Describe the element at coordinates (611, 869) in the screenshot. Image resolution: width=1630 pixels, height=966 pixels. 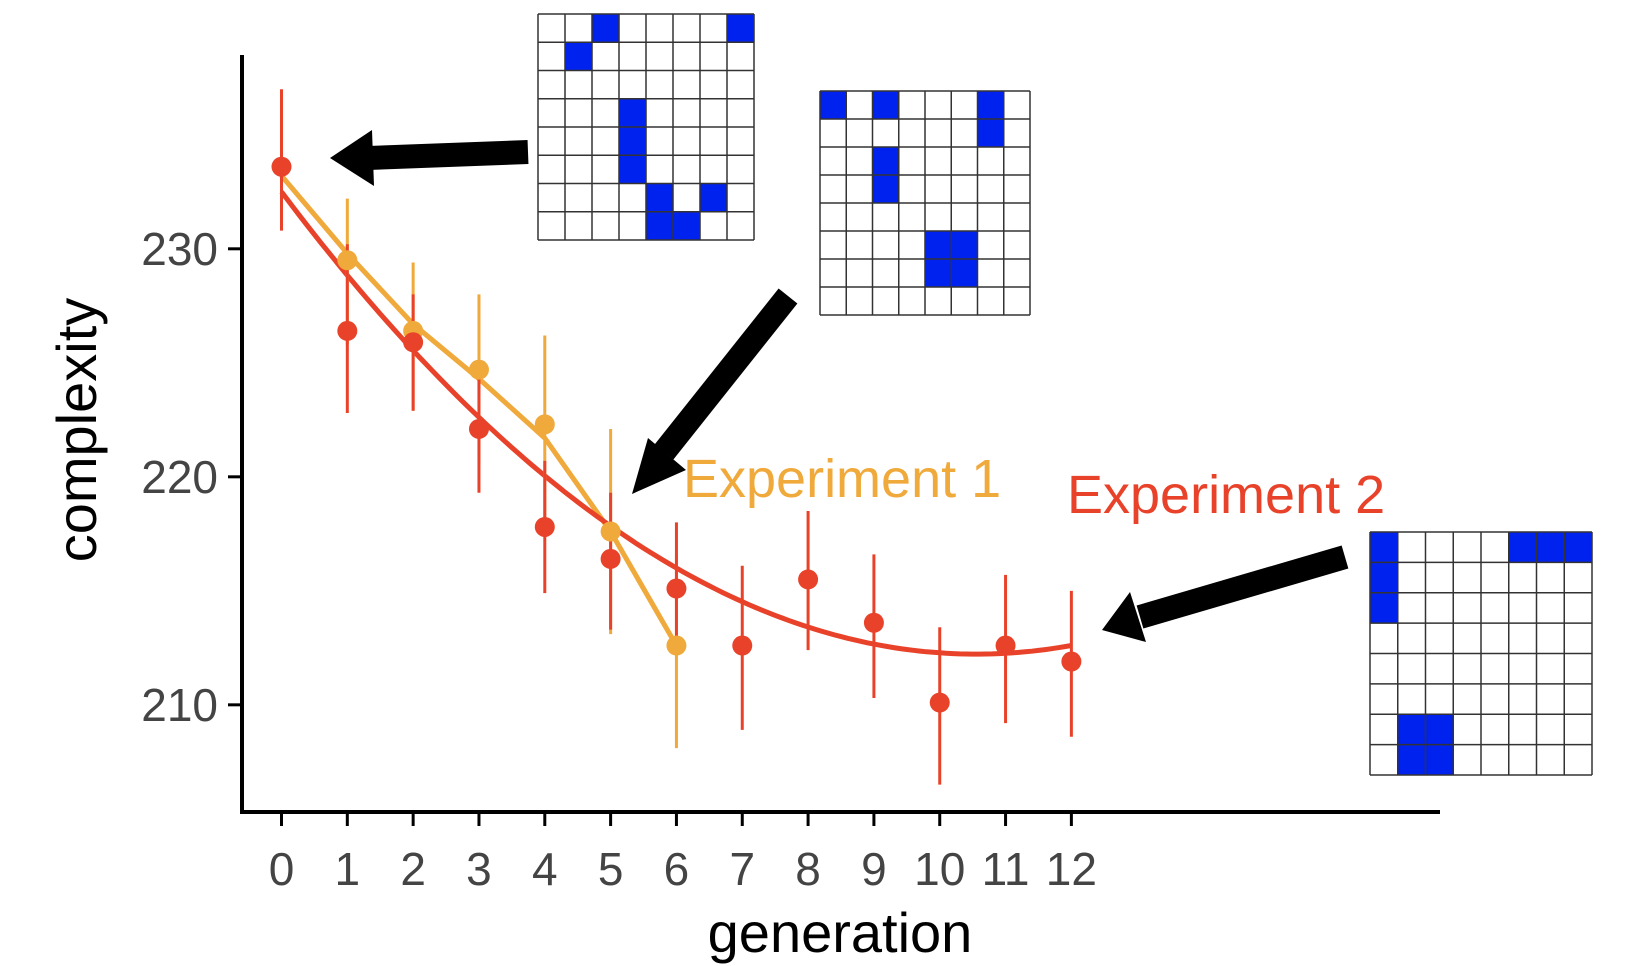
I see `x-tick-label: 5` at that location.